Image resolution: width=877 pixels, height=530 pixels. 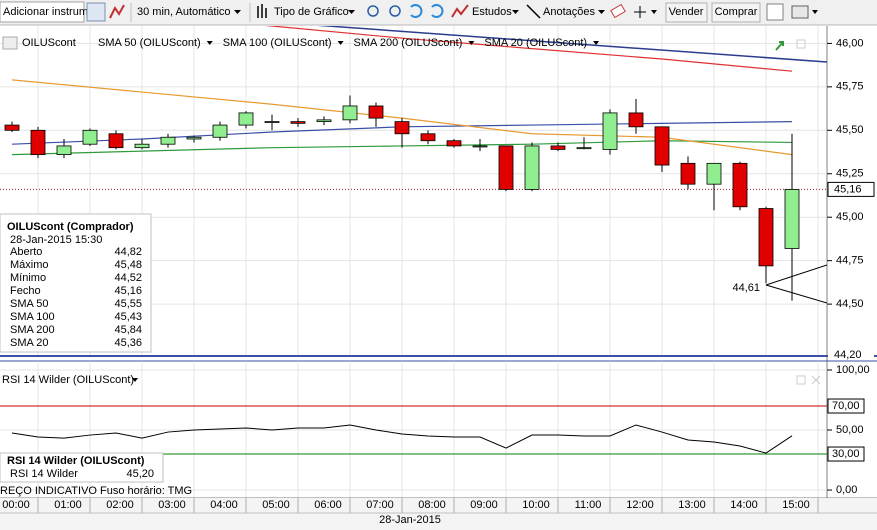 I want to click on y-tick-label: 46,00, so click(x=850, y=43).